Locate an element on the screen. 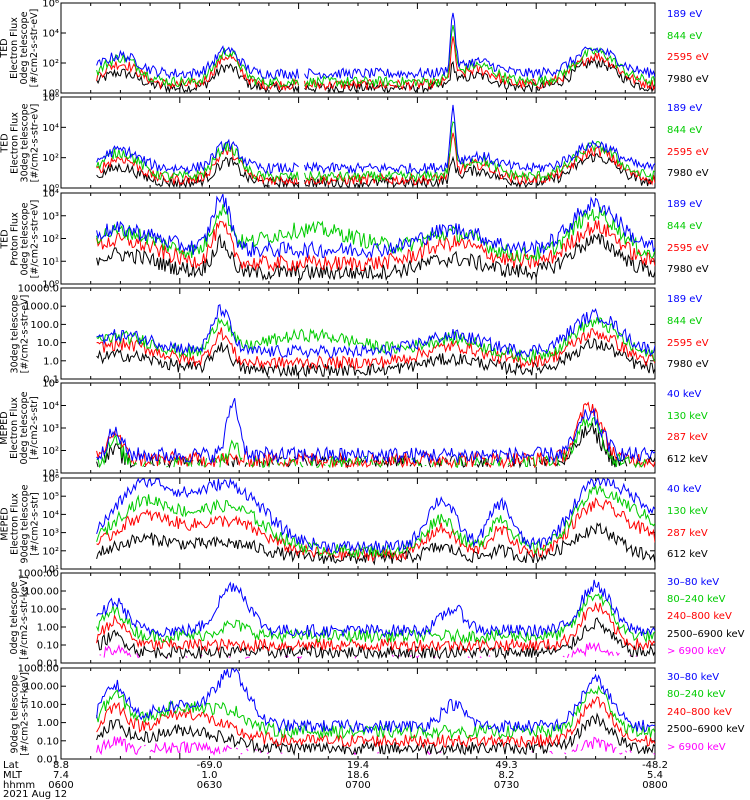 Image resolution: width=750 pixels, height=800 pixels. x-tick-label: 8.2 is located at coordinates (506, 775).